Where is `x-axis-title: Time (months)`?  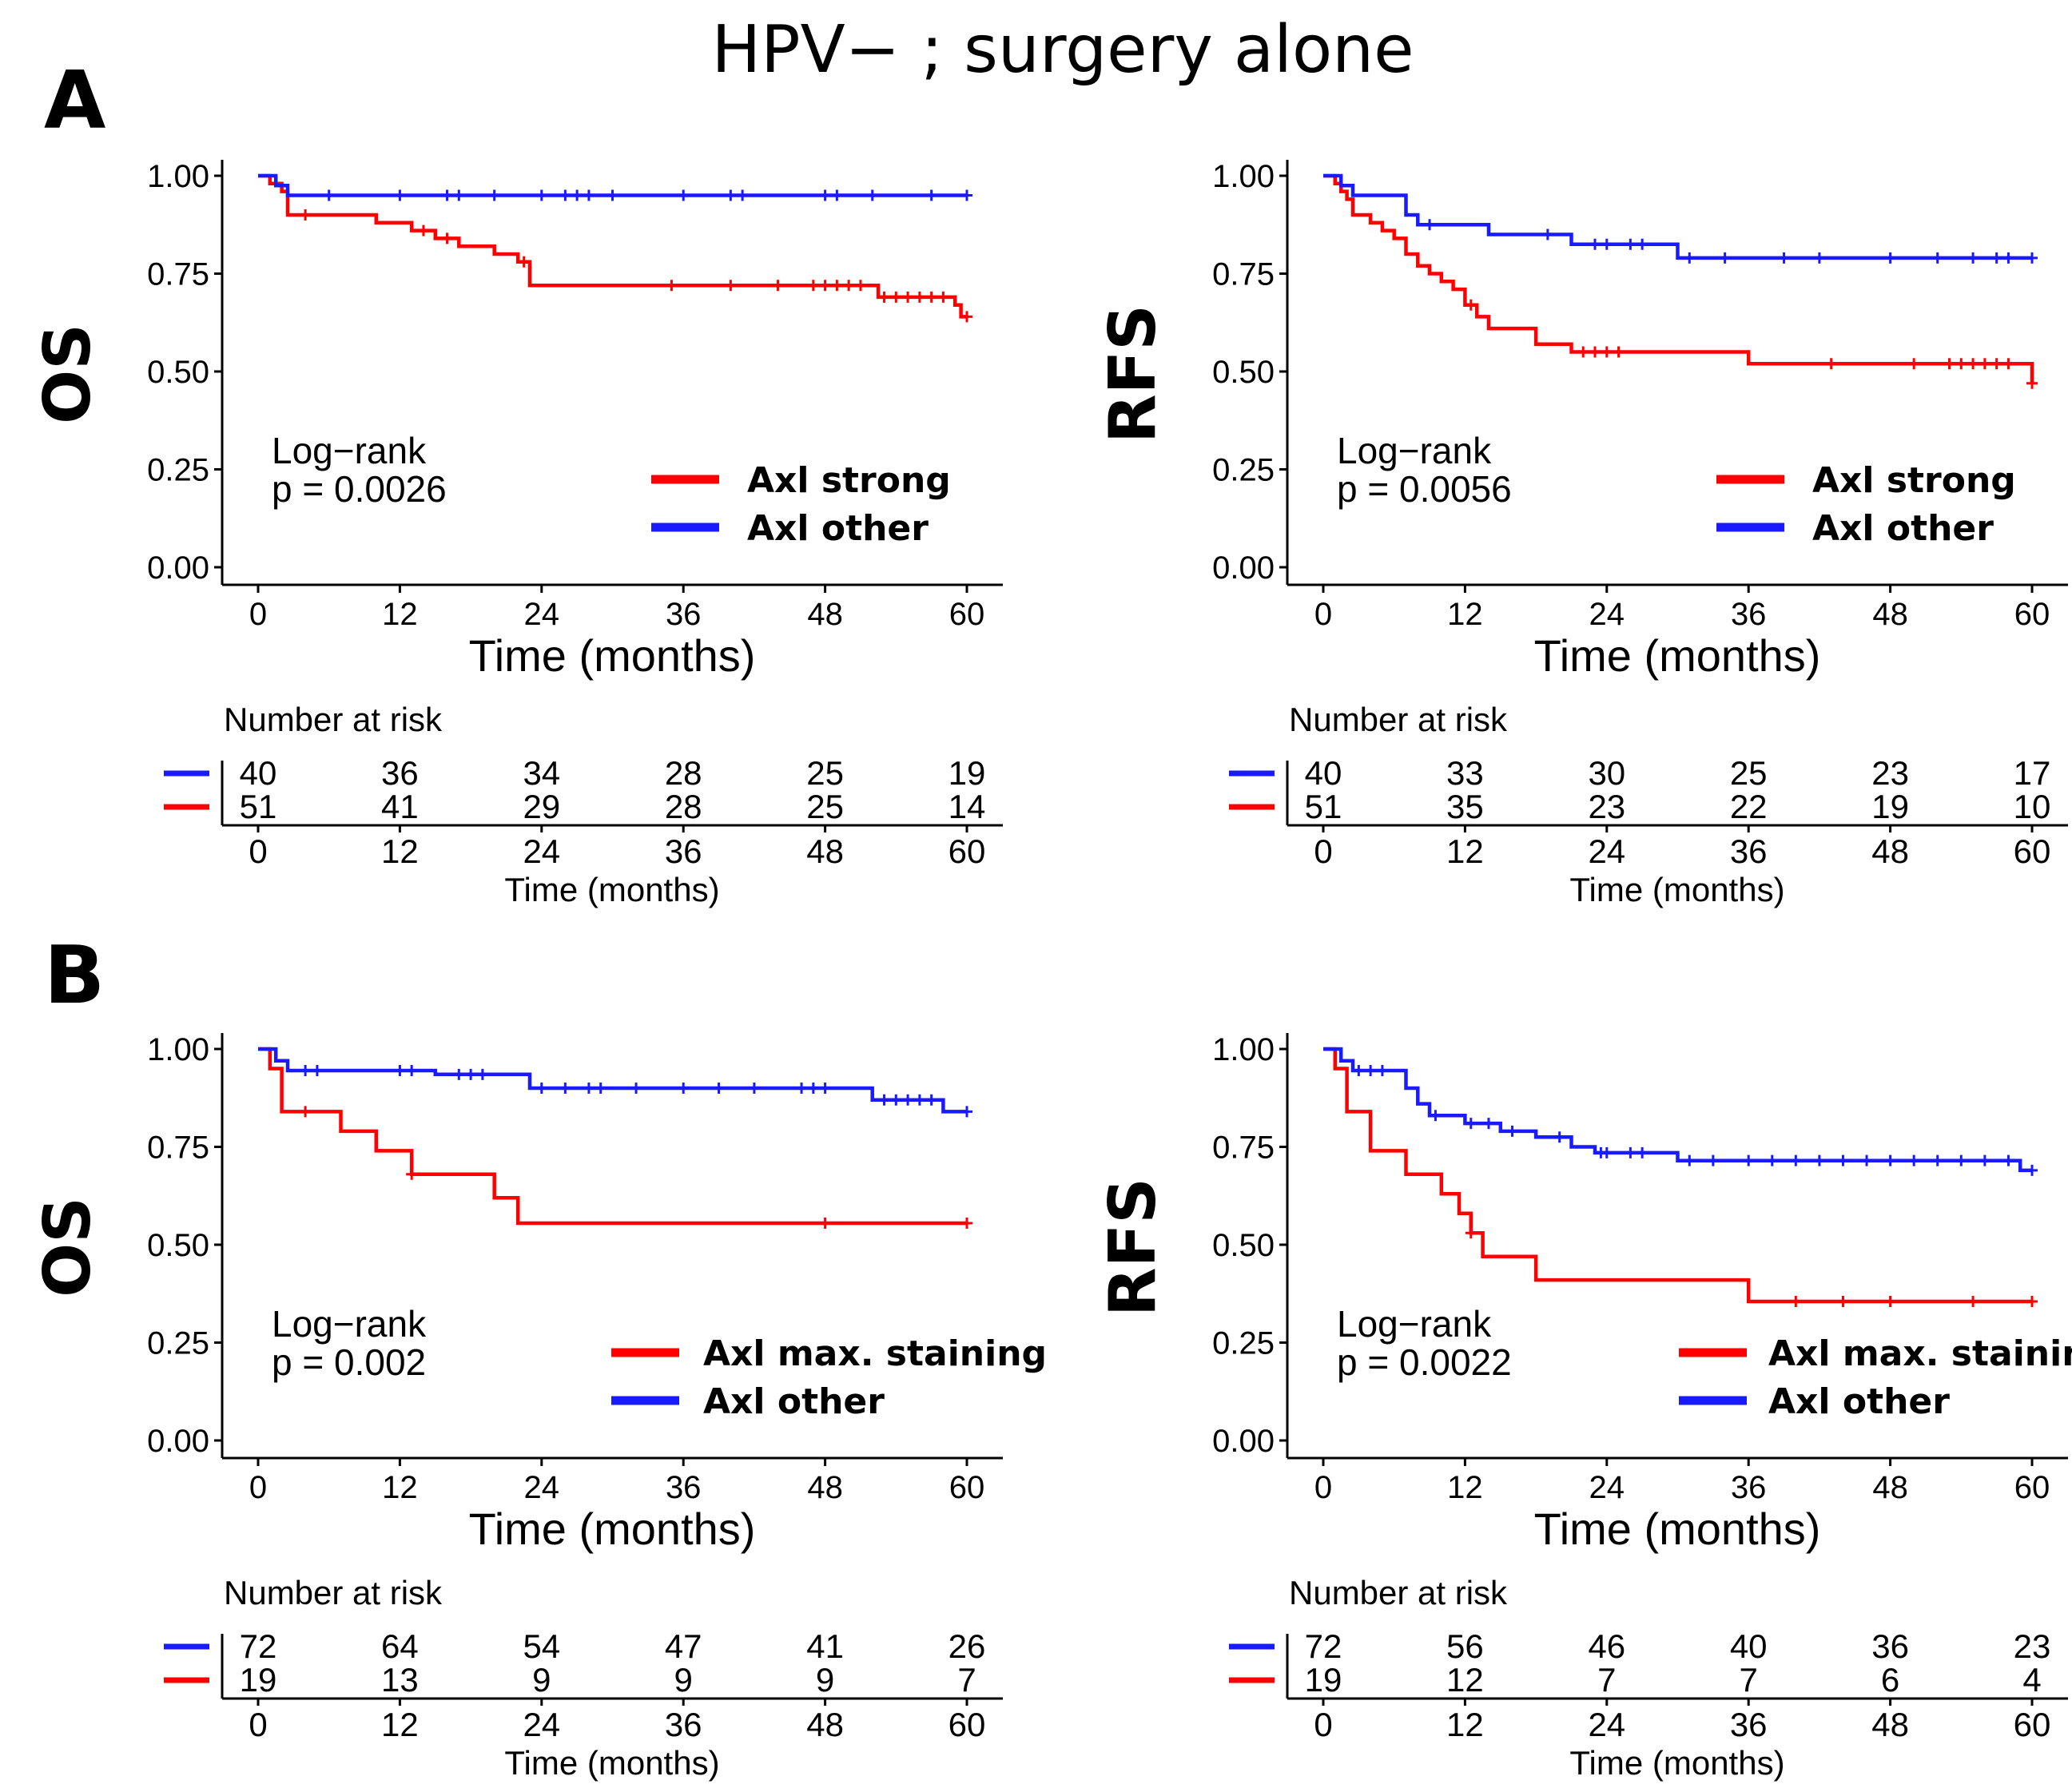
x-axis-title: Time (months) is located at coordinates (612, 1529).